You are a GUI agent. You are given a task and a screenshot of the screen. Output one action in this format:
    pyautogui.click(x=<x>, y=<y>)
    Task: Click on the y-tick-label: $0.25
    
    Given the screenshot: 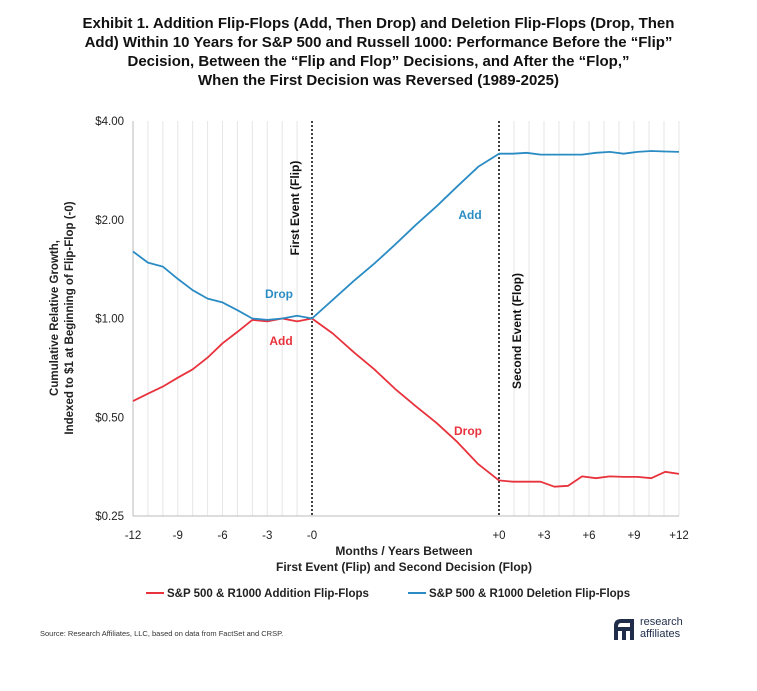 What is the action you would take?
    pyautogui.click(x=109, y=517)
    